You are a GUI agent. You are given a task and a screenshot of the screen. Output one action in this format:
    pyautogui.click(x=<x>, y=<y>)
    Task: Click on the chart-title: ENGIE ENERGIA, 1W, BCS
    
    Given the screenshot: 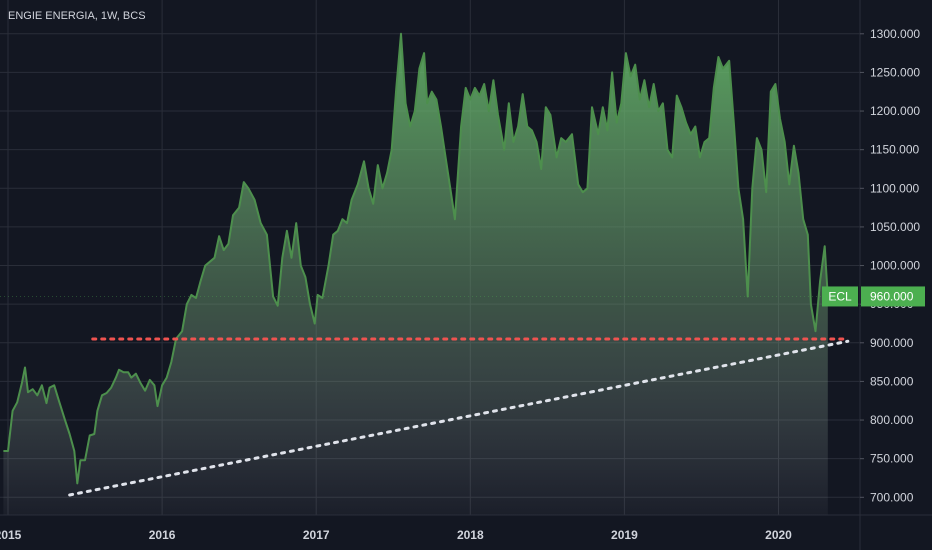 What is the action you would take?
    pyautogui.click(x=77, y=16)
    